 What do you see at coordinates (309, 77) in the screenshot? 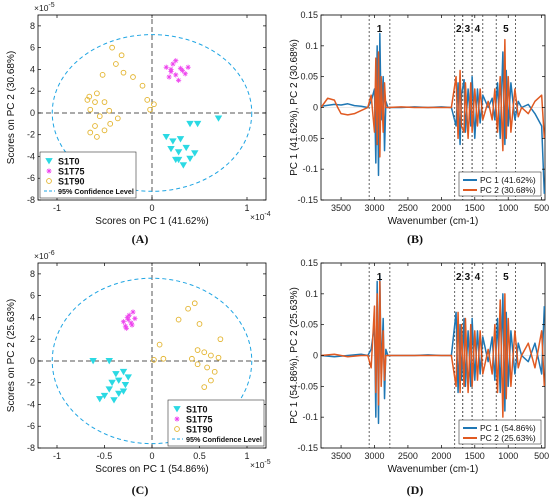
I see `y-tick-label: 0.05` at bounding box center [309, 77].